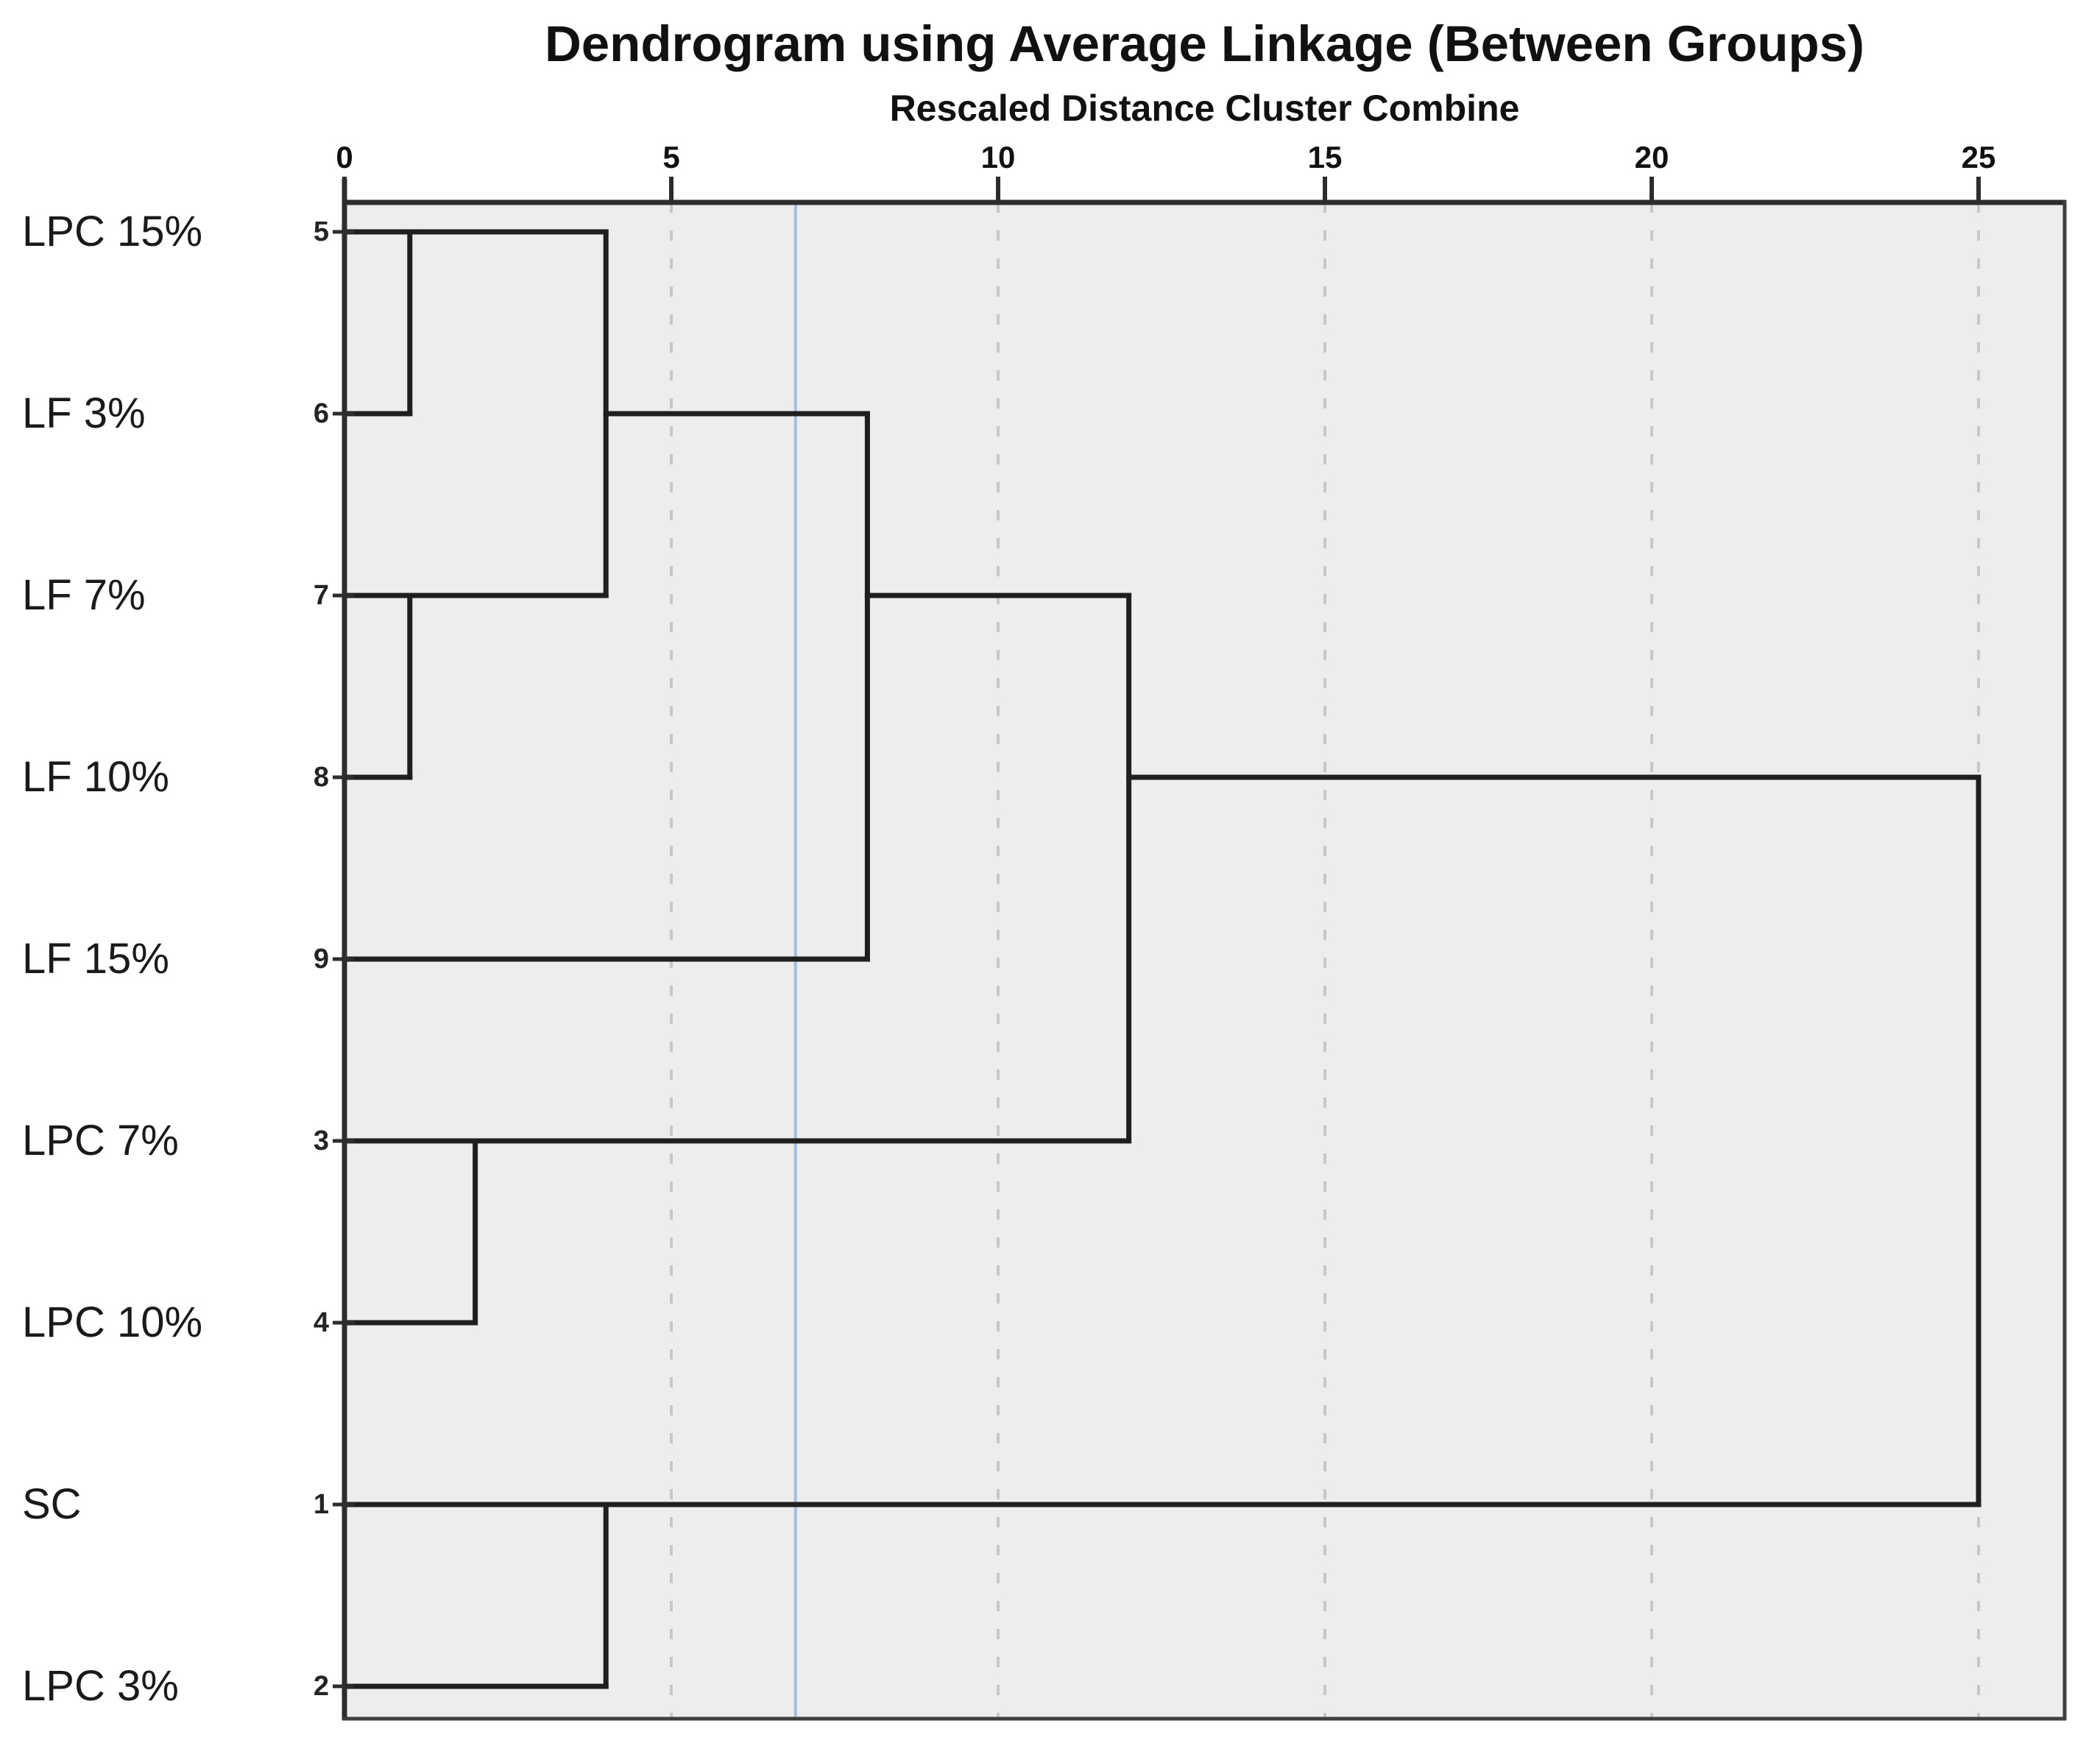 The image size is (2100, 1743). Describe the element at coordinates (670, 157) in the screenshot. I see `x-tick-label: 5` at that location.